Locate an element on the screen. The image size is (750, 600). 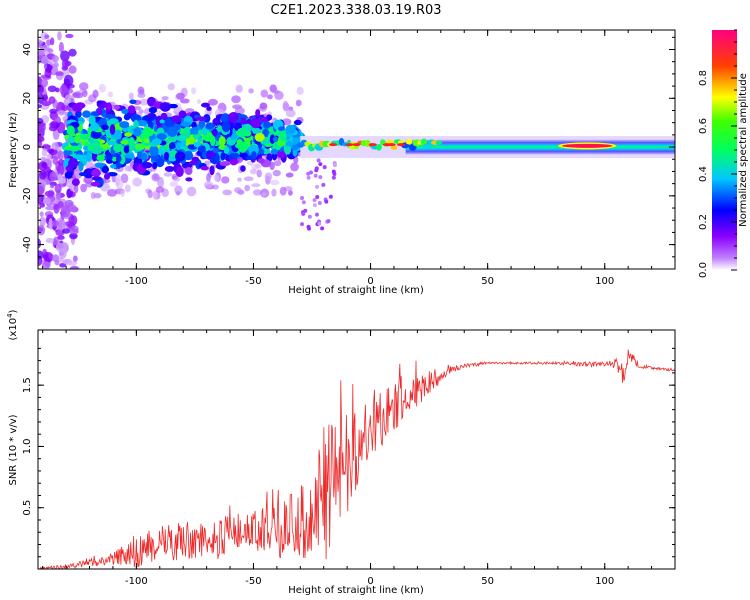
x-tick-label: 100 is located at coordinates (604, 281).